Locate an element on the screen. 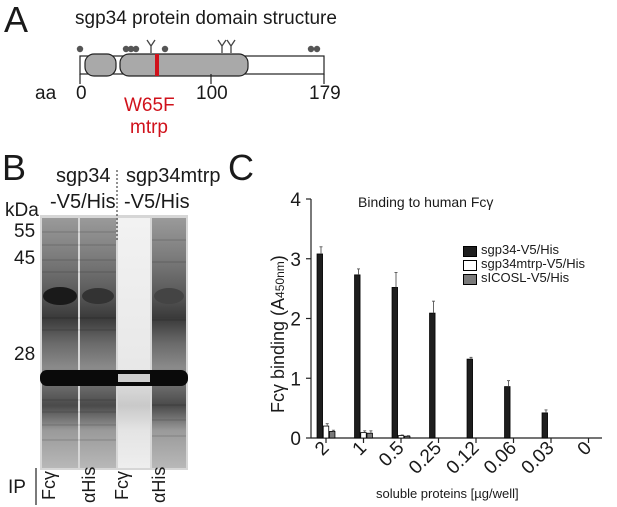 This screenshot has height=507, width=617. marker-28: 28 is located at coordinates (25, 354).